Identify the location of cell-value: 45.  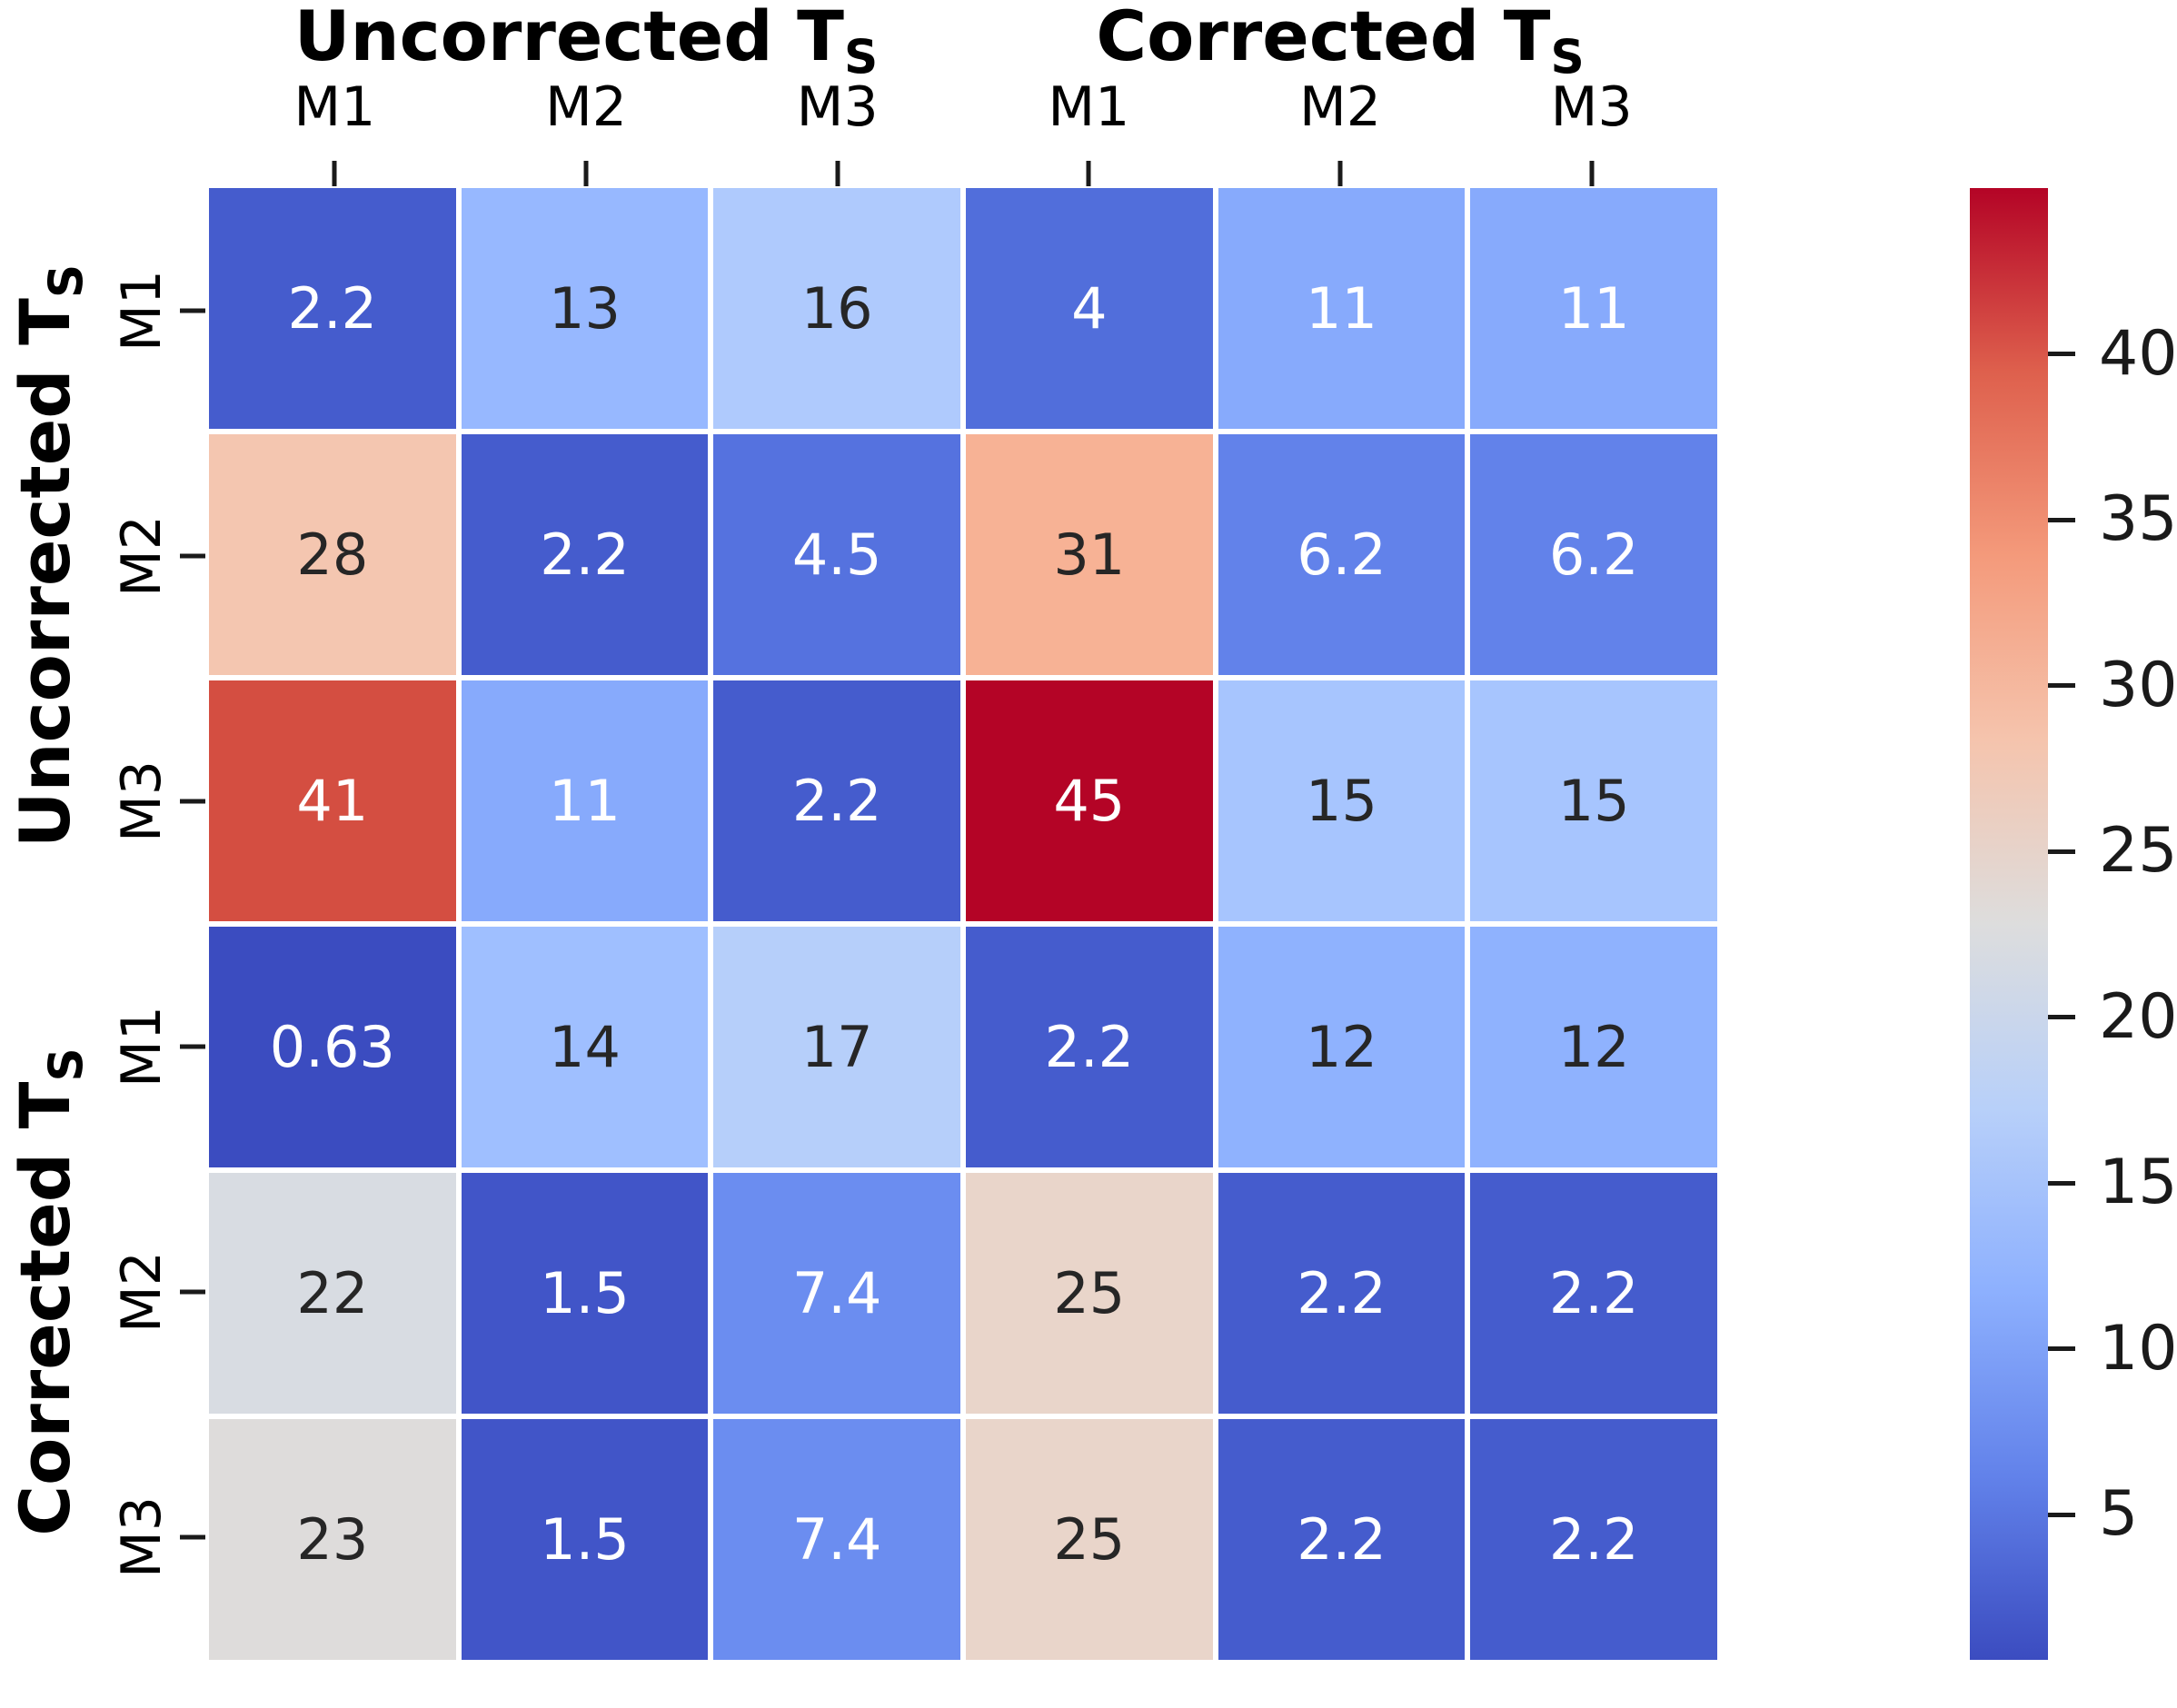
(1089, 800).